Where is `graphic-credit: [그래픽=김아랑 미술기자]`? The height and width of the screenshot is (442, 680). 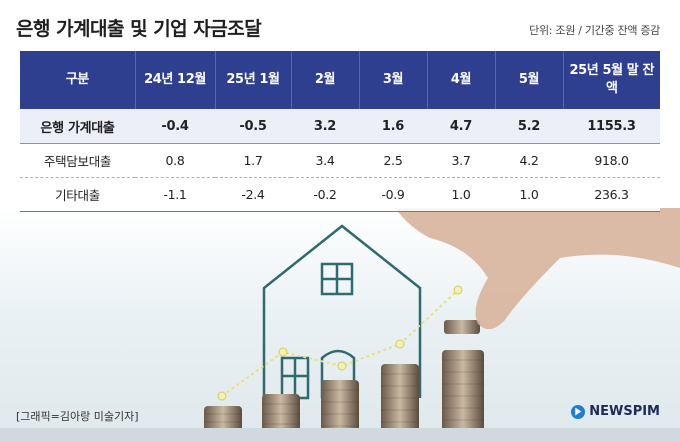
graphic-credit: [그래픽=김아랑 미술기자] is located at coordinates (77, 416).